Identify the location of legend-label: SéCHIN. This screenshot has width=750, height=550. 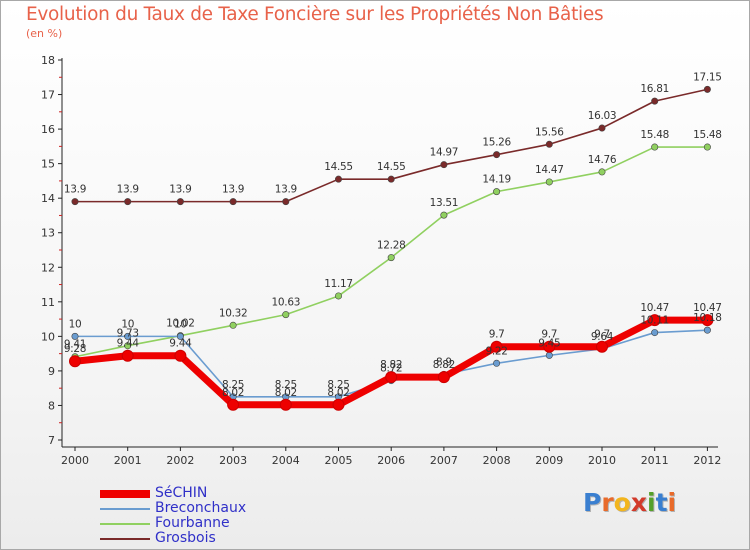
(181, 493).